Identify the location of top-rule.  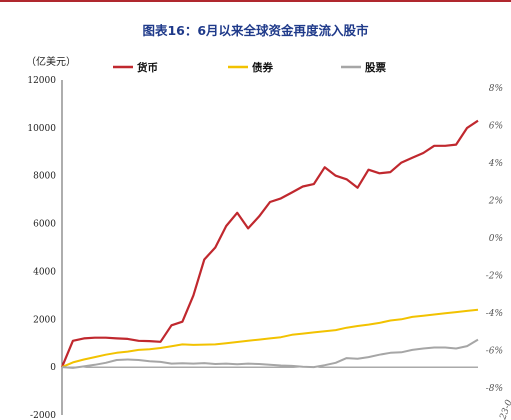
(255, 1).